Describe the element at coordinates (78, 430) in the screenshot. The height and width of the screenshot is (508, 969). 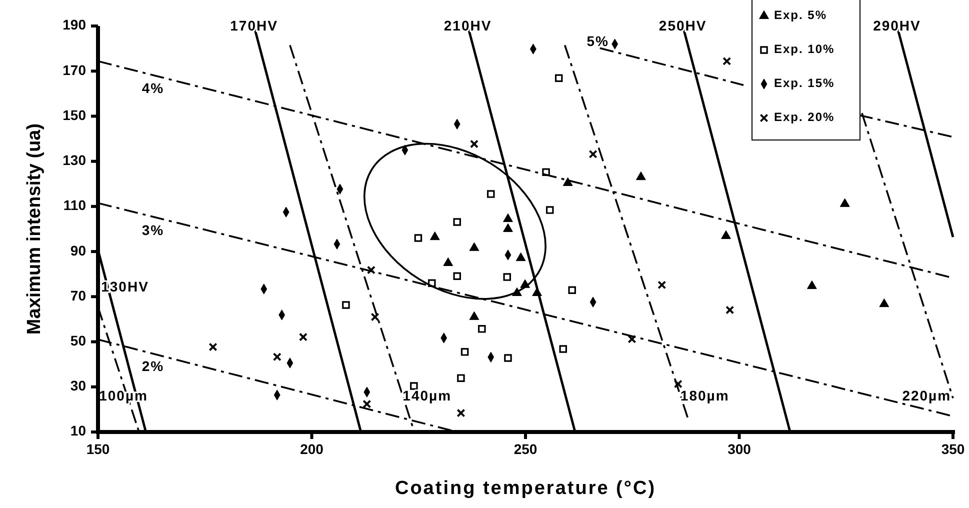
I see `y-tick-label: 10` at that location.